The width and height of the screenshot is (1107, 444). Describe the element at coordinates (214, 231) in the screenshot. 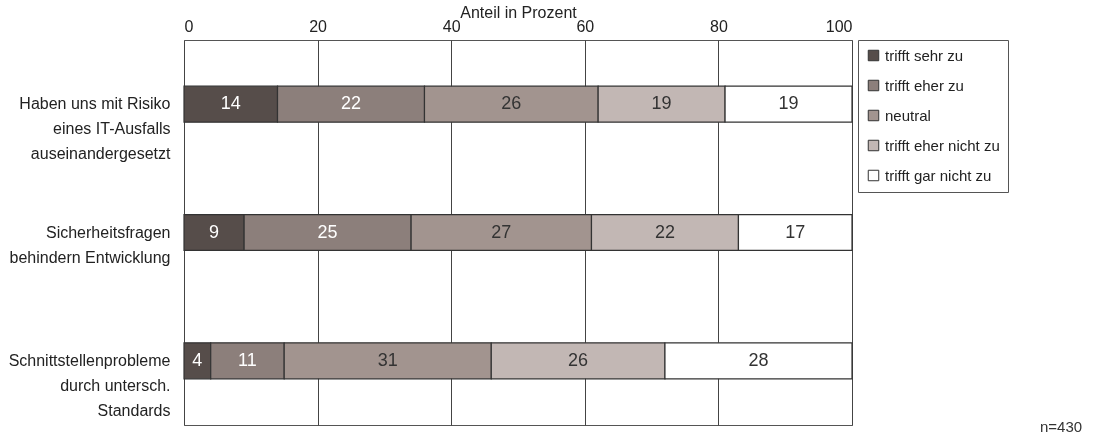

I see `data-label: 9` at that location.